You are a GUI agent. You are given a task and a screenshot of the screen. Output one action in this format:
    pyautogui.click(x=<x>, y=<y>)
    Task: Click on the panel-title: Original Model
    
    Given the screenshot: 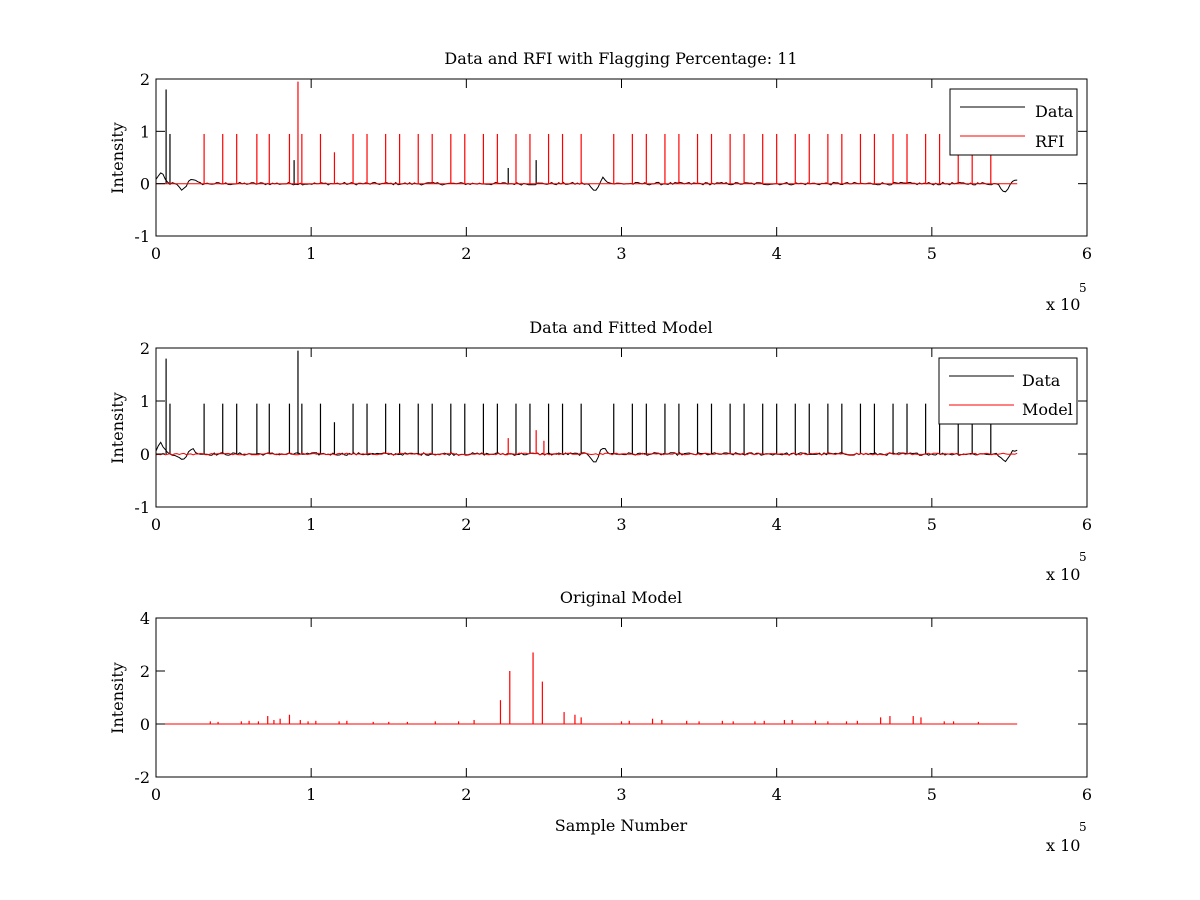 What is the action you would take?
    pyautogui.click(x=621, y=597)
    